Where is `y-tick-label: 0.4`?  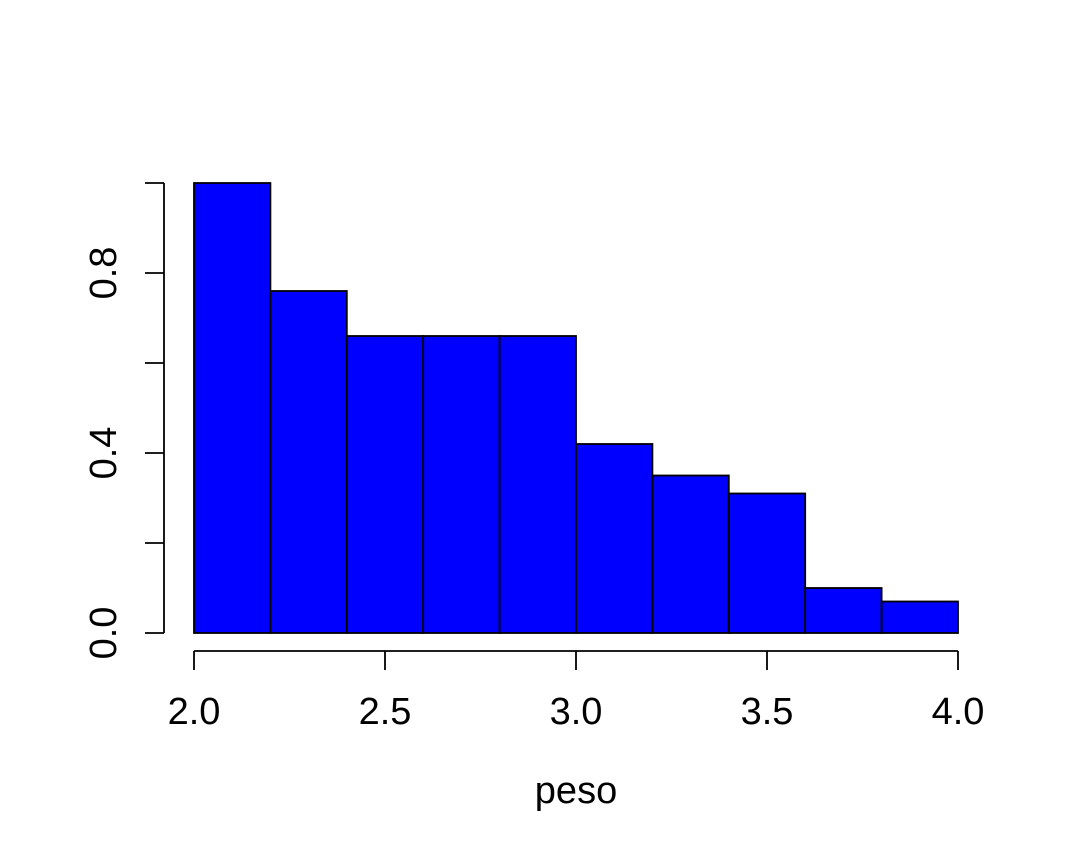
y-tick-label: 0.4 is located at coordinates (104, 453).